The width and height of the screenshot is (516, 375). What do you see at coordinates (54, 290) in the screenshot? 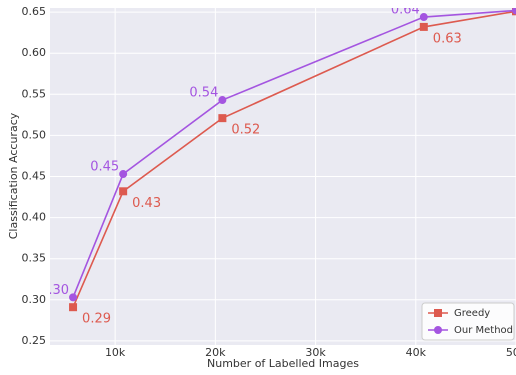
I see `data-label: 0.30` at bounding box center [54, 290].